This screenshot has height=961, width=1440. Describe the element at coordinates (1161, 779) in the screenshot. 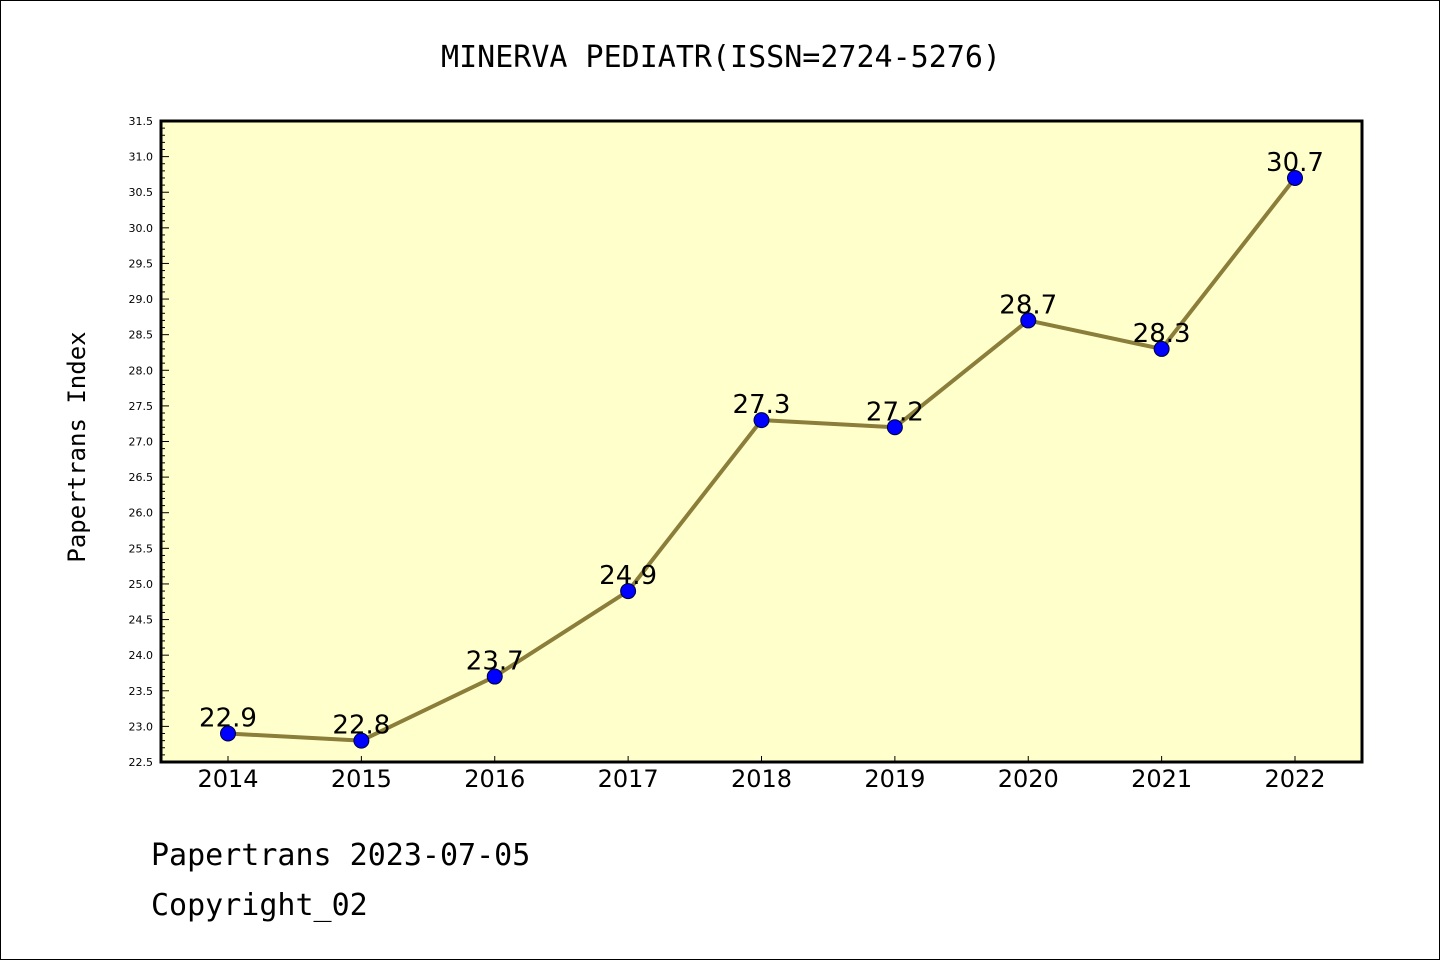

I see `x-tick-label: 2021` at that location.